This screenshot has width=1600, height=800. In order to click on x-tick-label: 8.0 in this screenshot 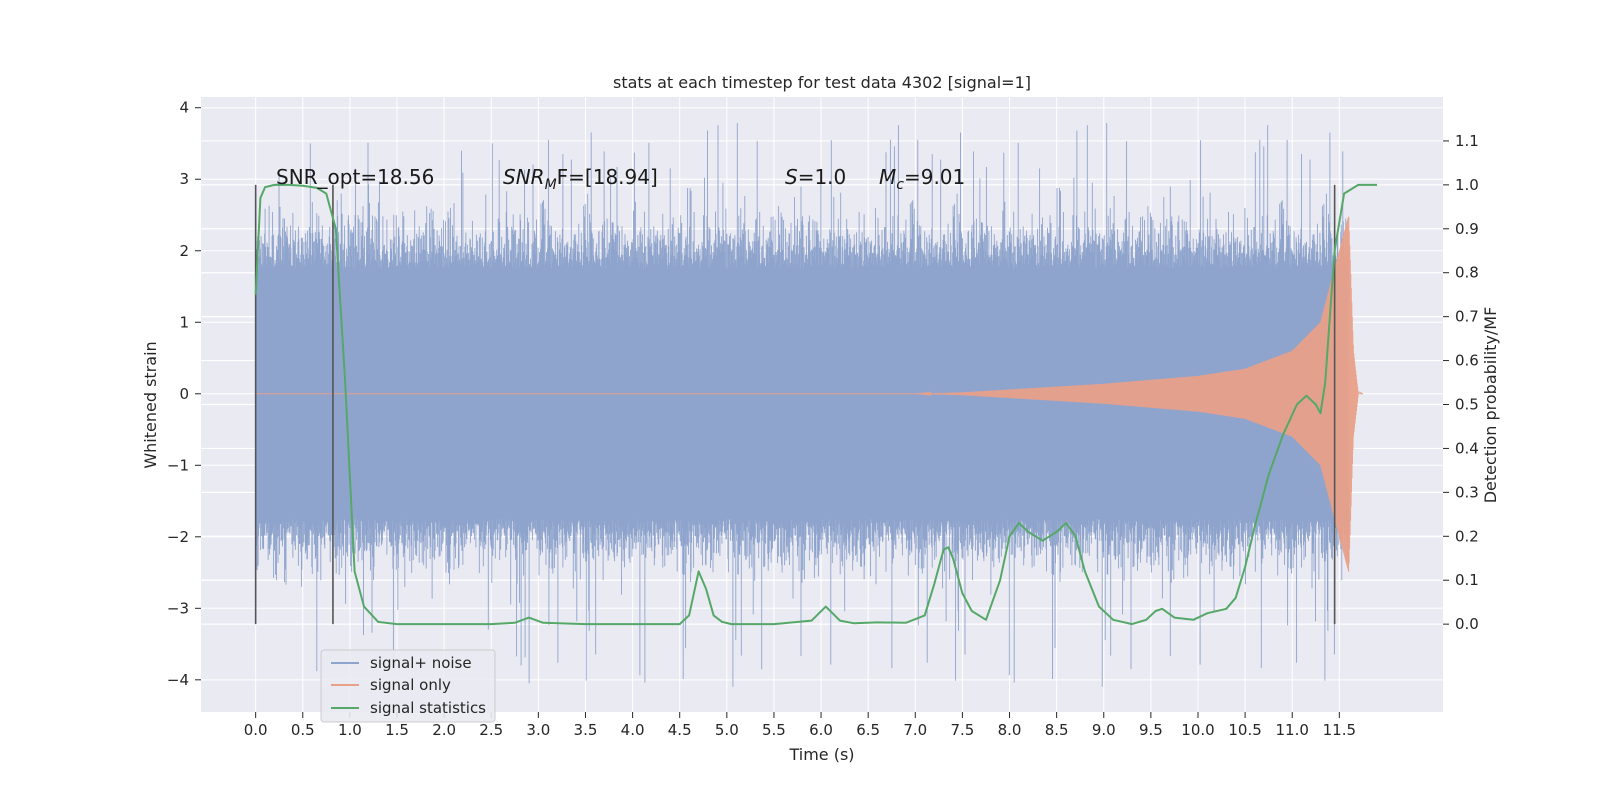, I will do `click(1010, 730)`.